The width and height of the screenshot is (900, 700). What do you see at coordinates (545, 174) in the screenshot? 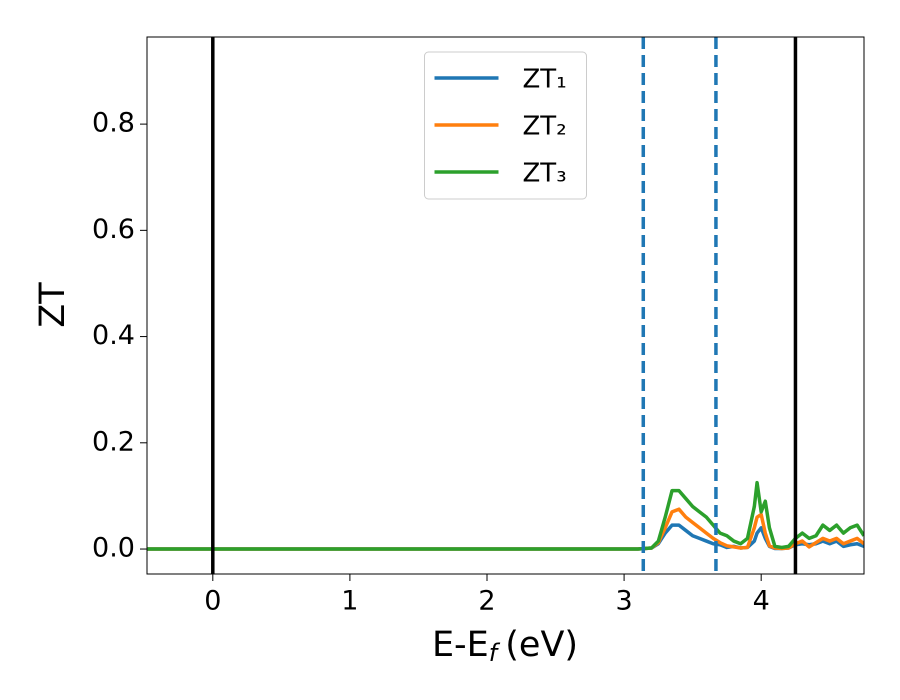
I see `legend-label: ZT₃` at bounding box center [545, 174].